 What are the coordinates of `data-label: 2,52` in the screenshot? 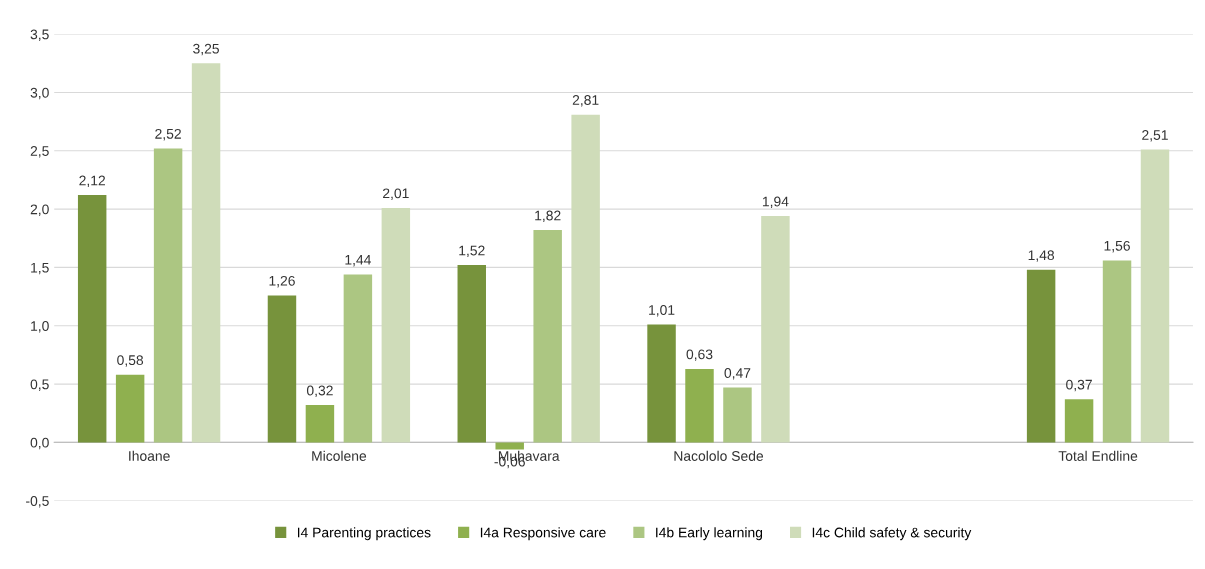 It's located at (168, 134).